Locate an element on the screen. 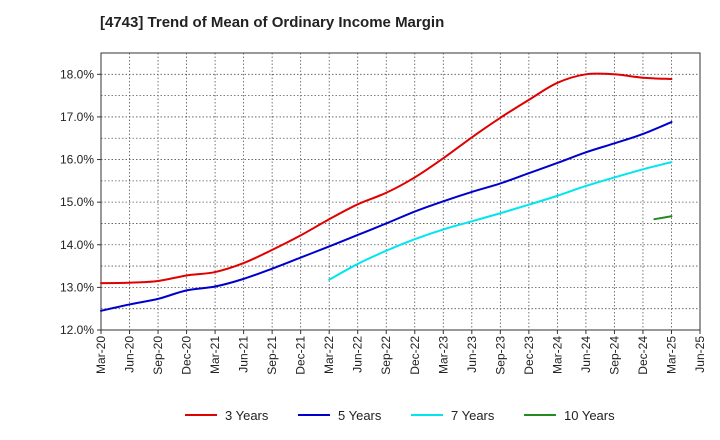  x-tick-label: Dec-21 is located at coordinates (301, 355).